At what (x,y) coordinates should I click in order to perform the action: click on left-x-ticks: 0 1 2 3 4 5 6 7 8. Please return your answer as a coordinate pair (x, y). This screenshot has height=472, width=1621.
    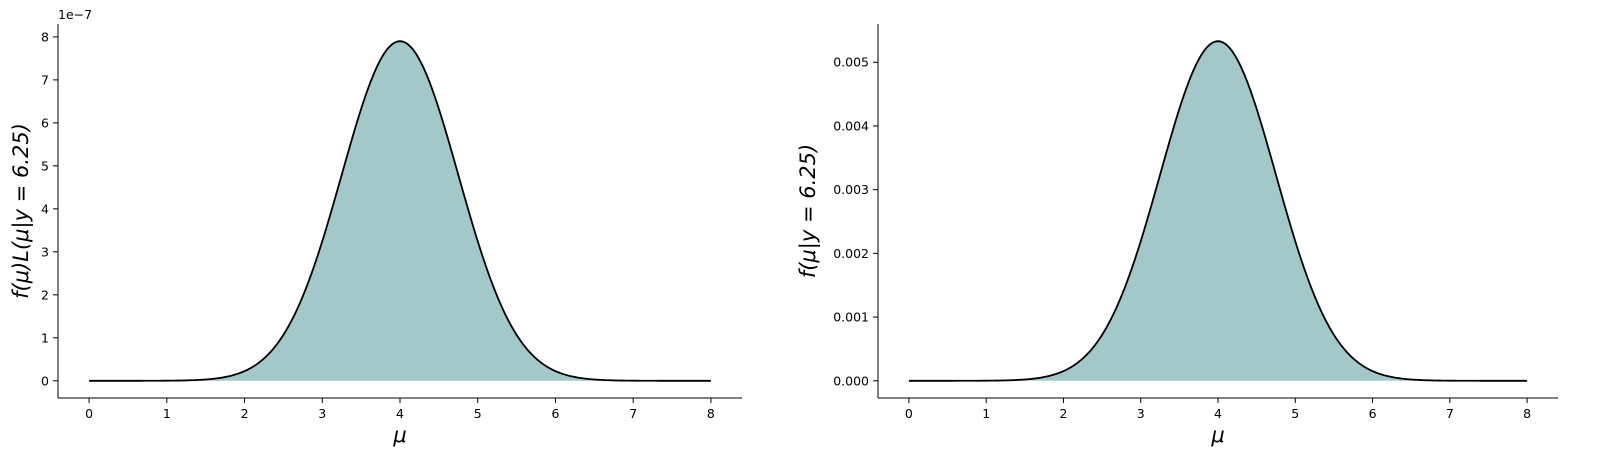
    Looking at the image, I should click on (400, 409).